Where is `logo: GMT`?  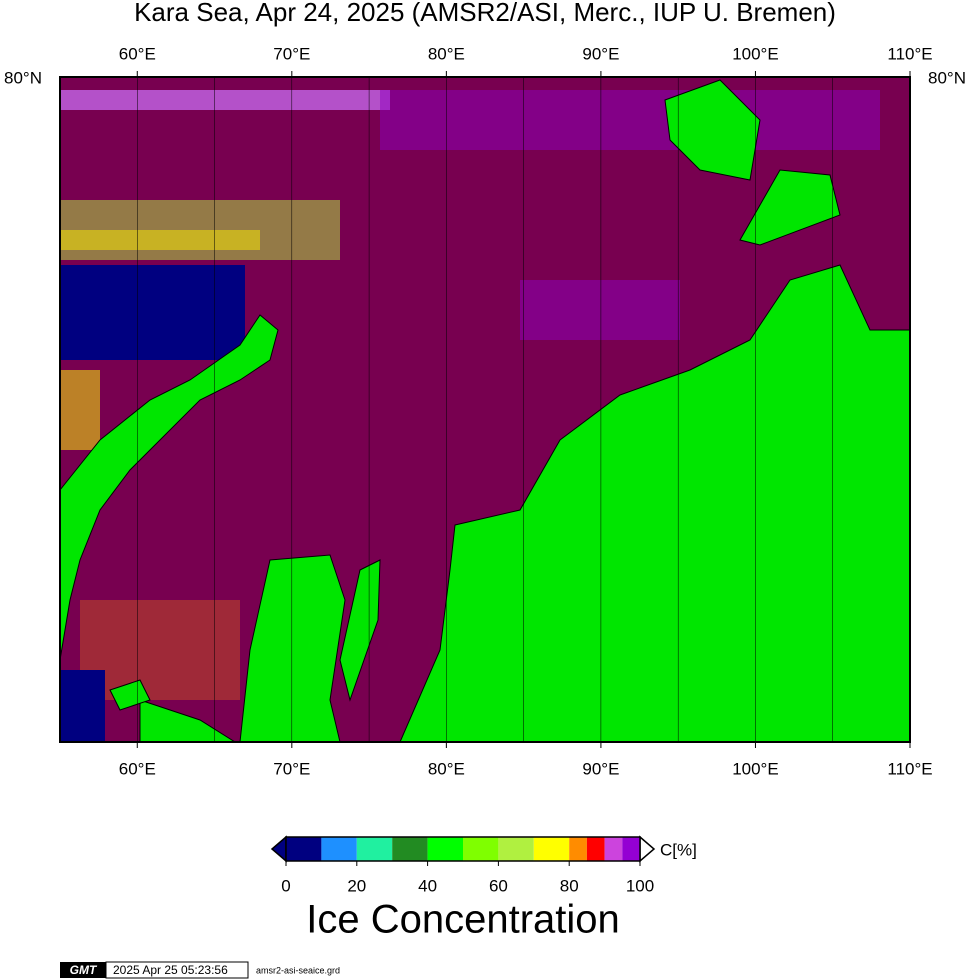
logo: GMT is located at coordinates (84, 970).